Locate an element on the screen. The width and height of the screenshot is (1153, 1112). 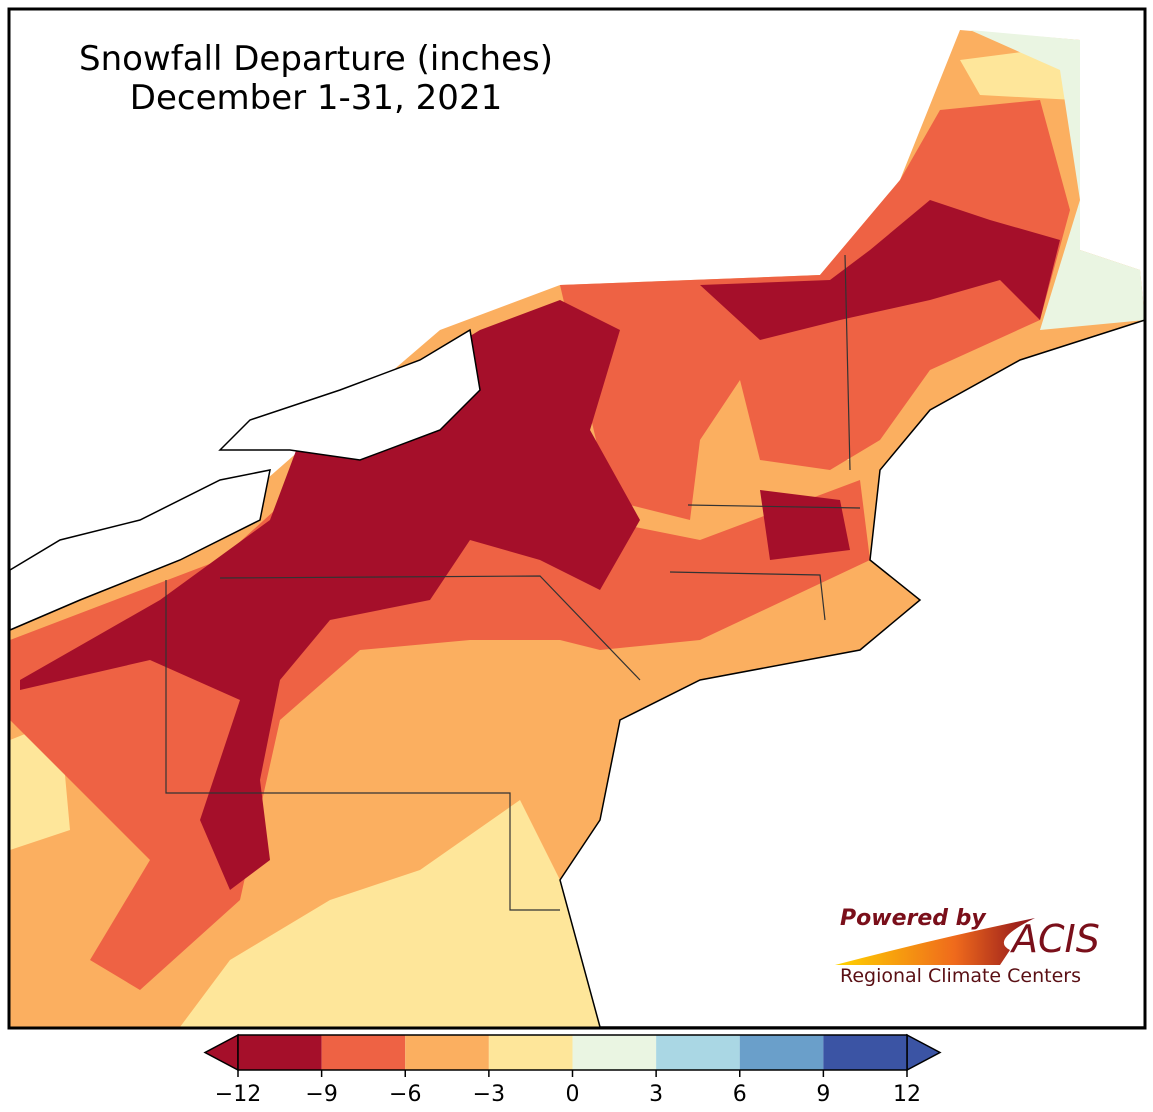
colorbar-arrow-low is located at coordinates (221, 1052).